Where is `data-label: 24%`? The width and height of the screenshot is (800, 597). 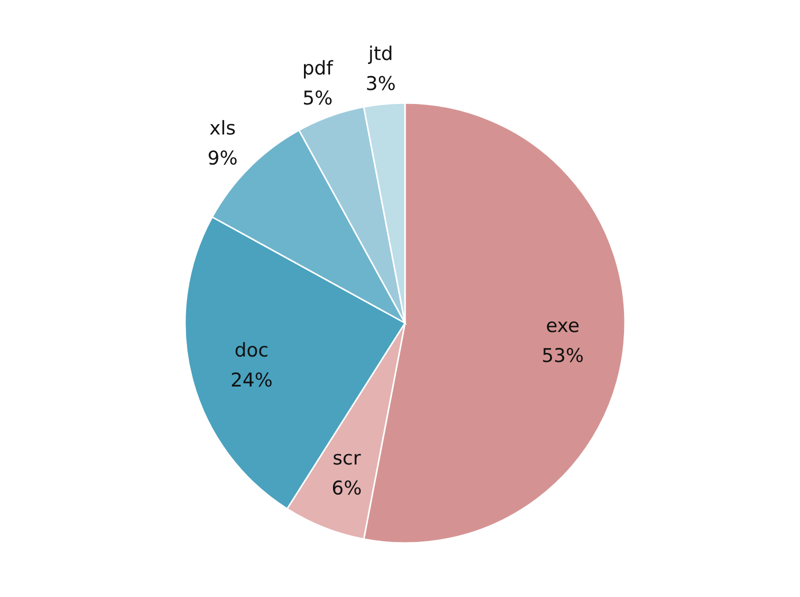
data-label: 24% is located at coordinates (251, 380).